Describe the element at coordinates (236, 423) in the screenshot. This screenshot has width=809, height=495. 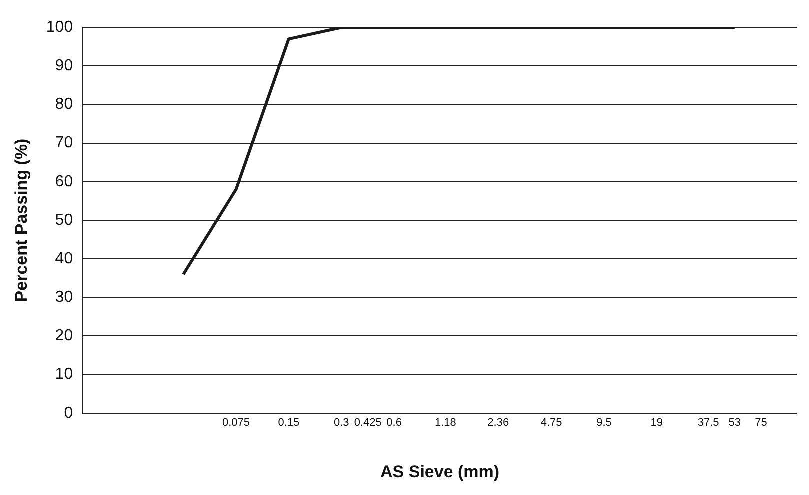
I see `x-tick-label: 0.075` at that location.